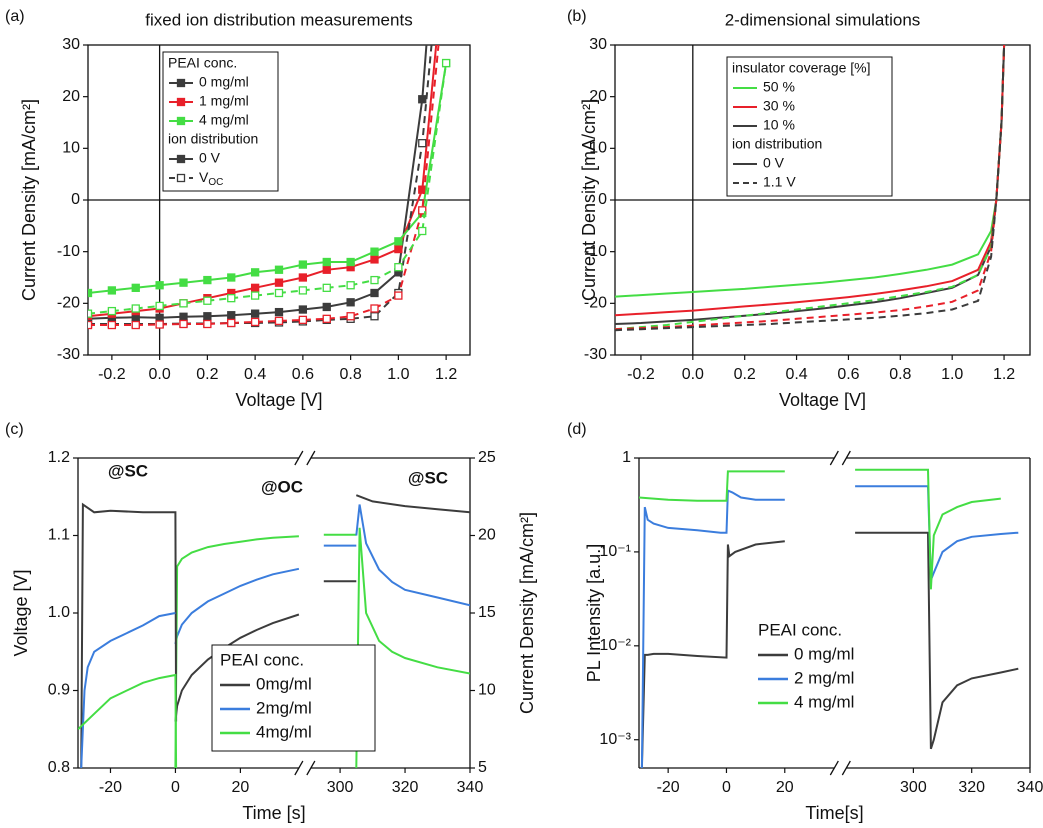  Describe the element at coordinates (577, 429) in the screenshot. I see `panel-label: (d)` at that location.